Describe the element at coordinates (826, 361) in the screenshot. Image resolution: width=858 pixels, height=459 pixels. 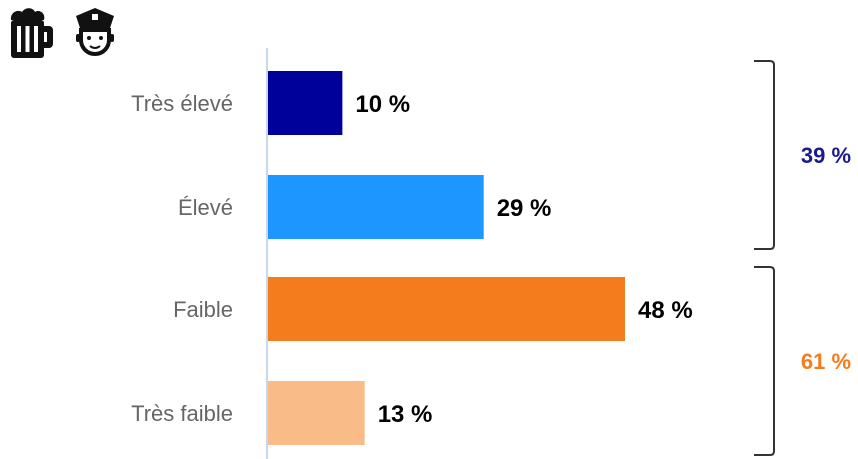
I see `group-total-label: 61 %` at that location.